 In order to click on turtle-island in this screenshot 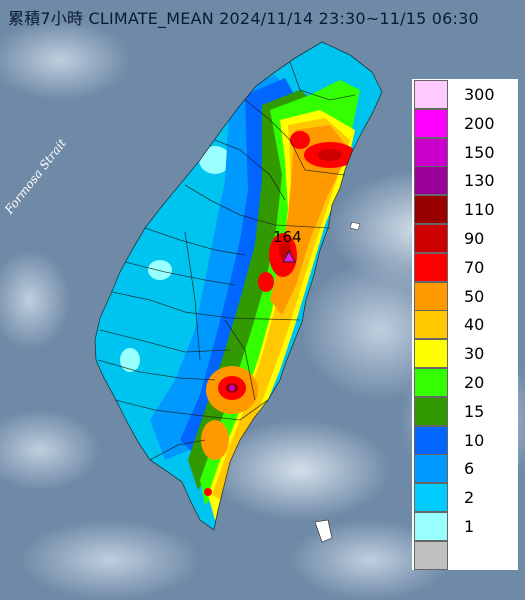, I will do `click(355, 226)`.